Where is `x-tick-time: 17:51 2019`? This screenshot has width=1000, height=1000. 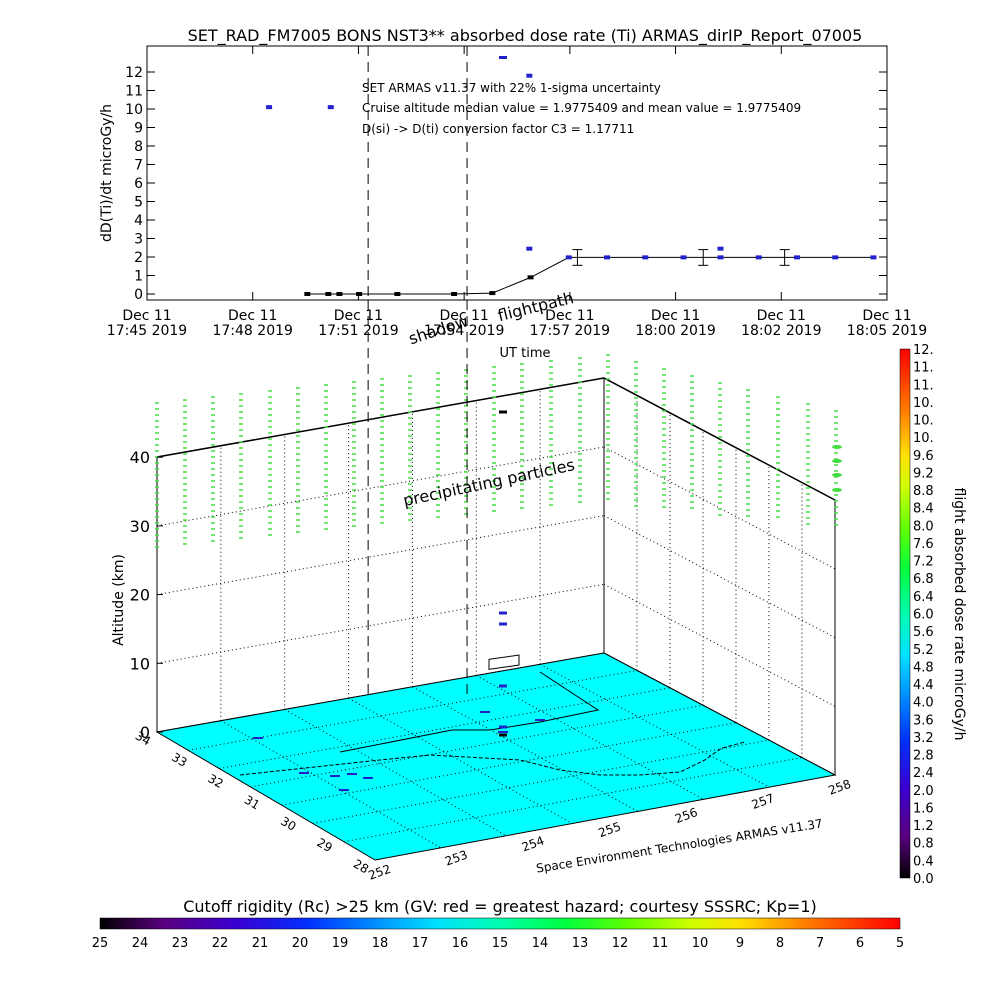
x-tick-time: 17:51 2019 is located at coordinates (358, 331).